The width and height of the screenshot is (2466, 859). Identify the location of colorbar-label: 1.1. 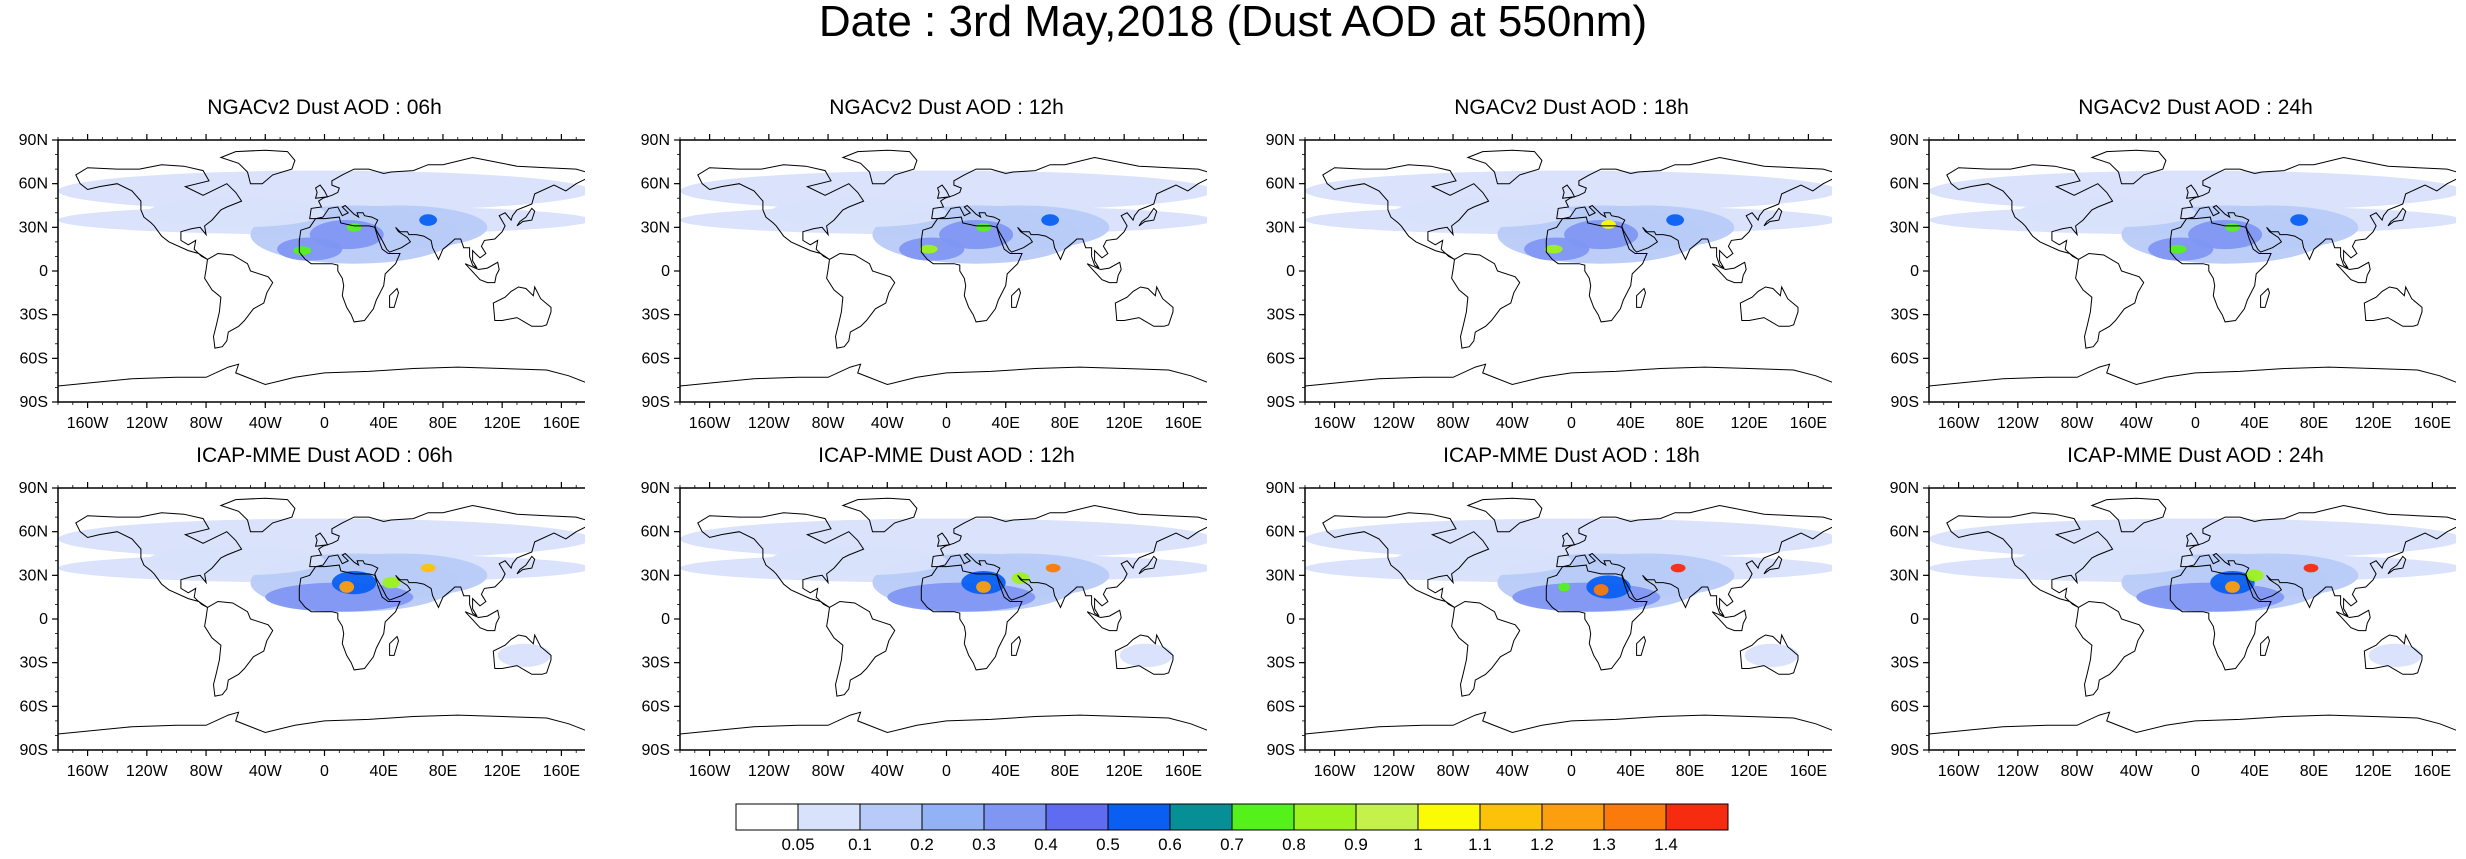
(1480, 844).